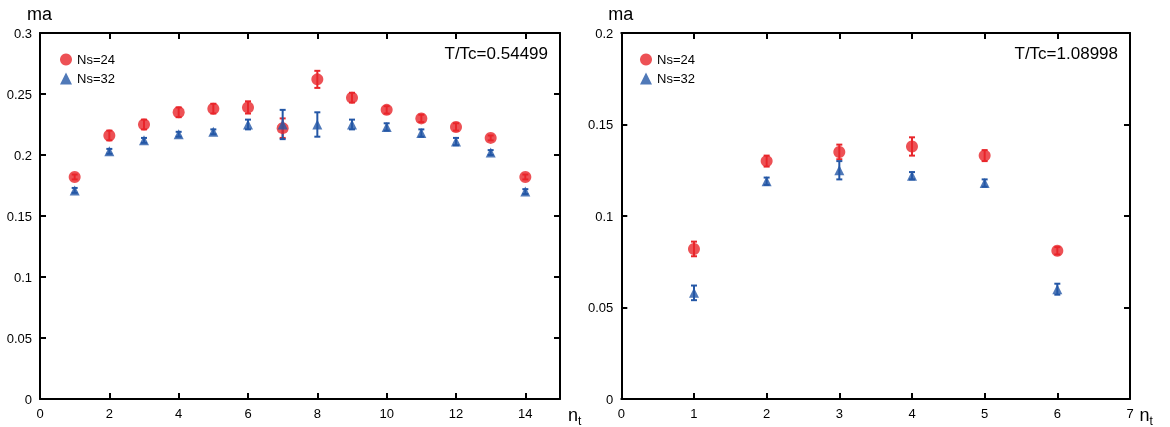 The width and height of the screenshot is (1170, 427). Describe the element at coordinates (1130, 413) in the screenshot. I see `x-tick-label: 7` at that location.